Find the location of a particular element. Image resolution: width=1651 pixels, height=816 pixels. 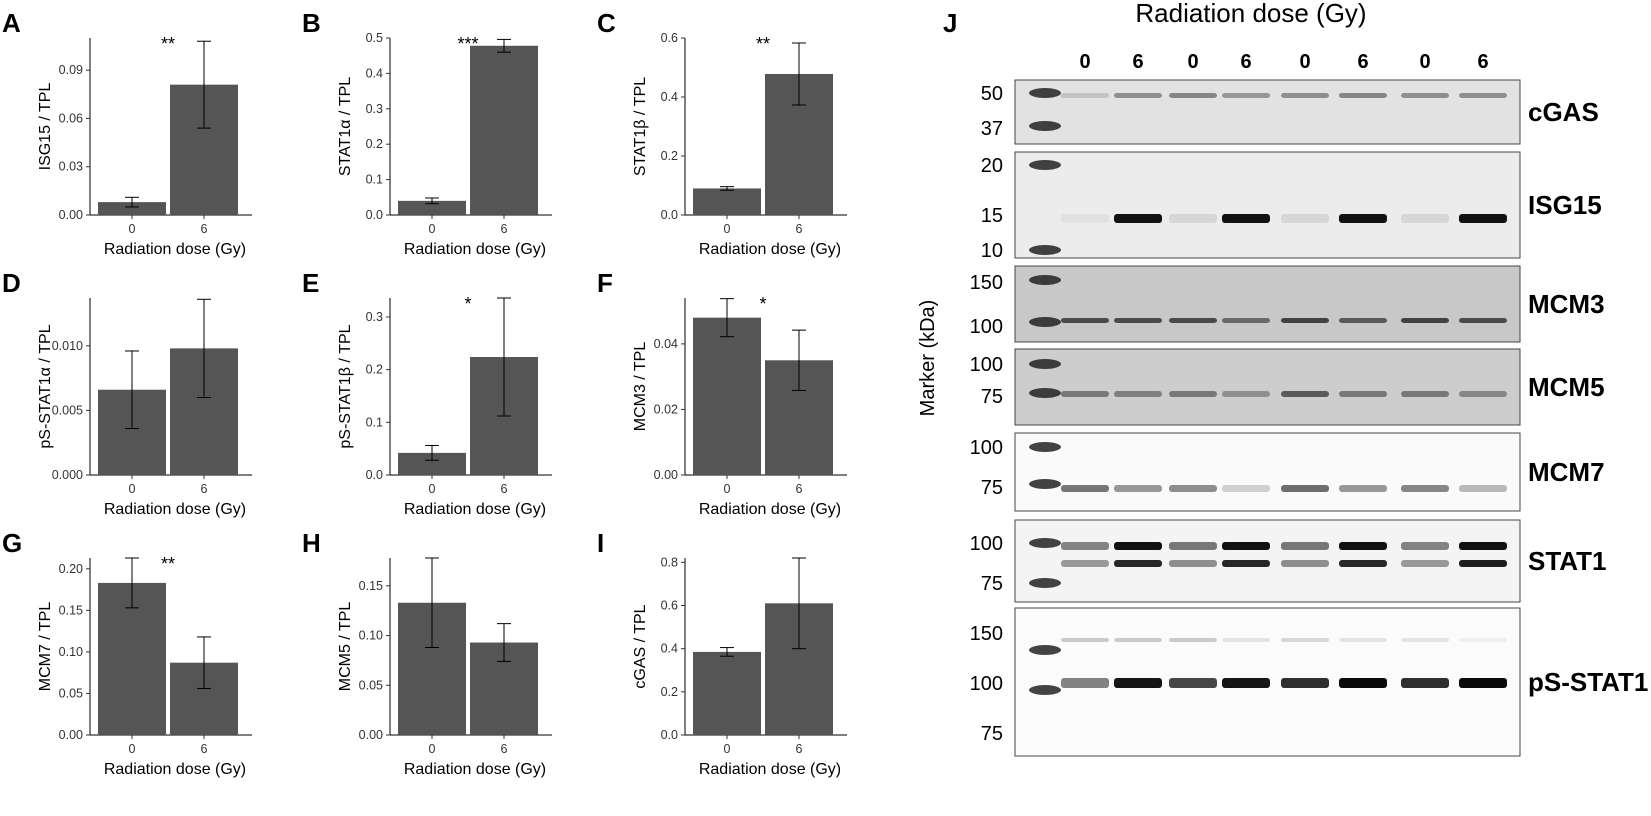

y-tick-label: 0.04 is located at coordinates (666, 344).